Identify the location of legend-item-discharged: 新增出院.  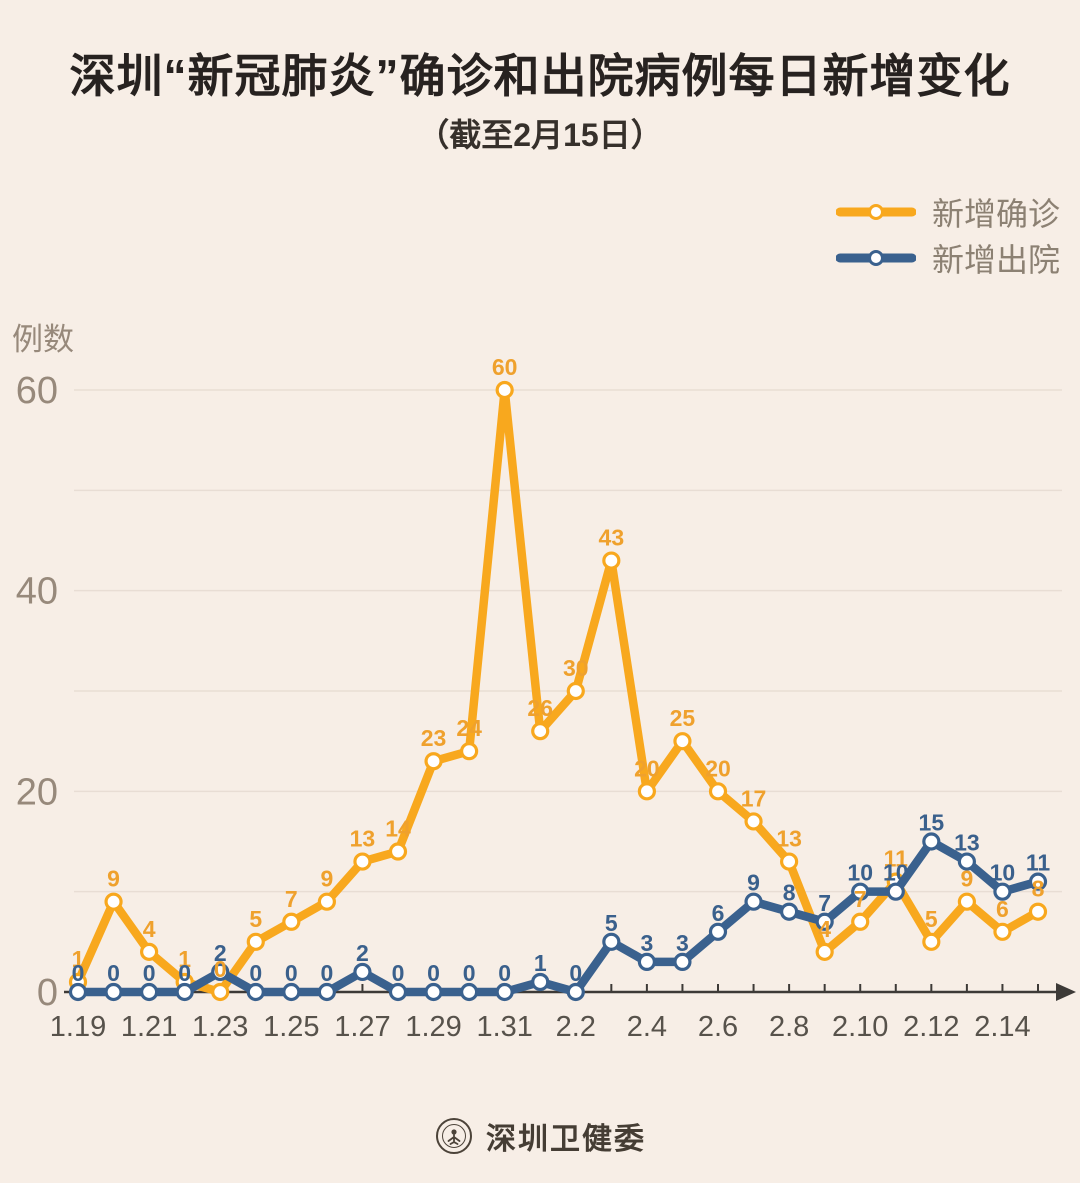
(947, 259).